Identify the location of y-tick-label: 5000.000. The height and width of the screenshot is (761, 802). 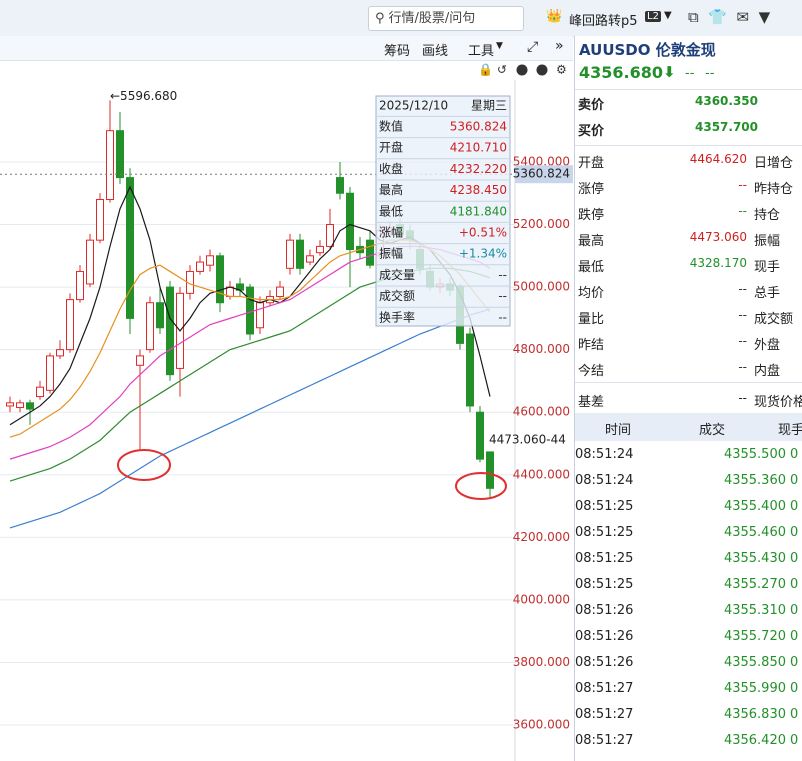
(541, 287).